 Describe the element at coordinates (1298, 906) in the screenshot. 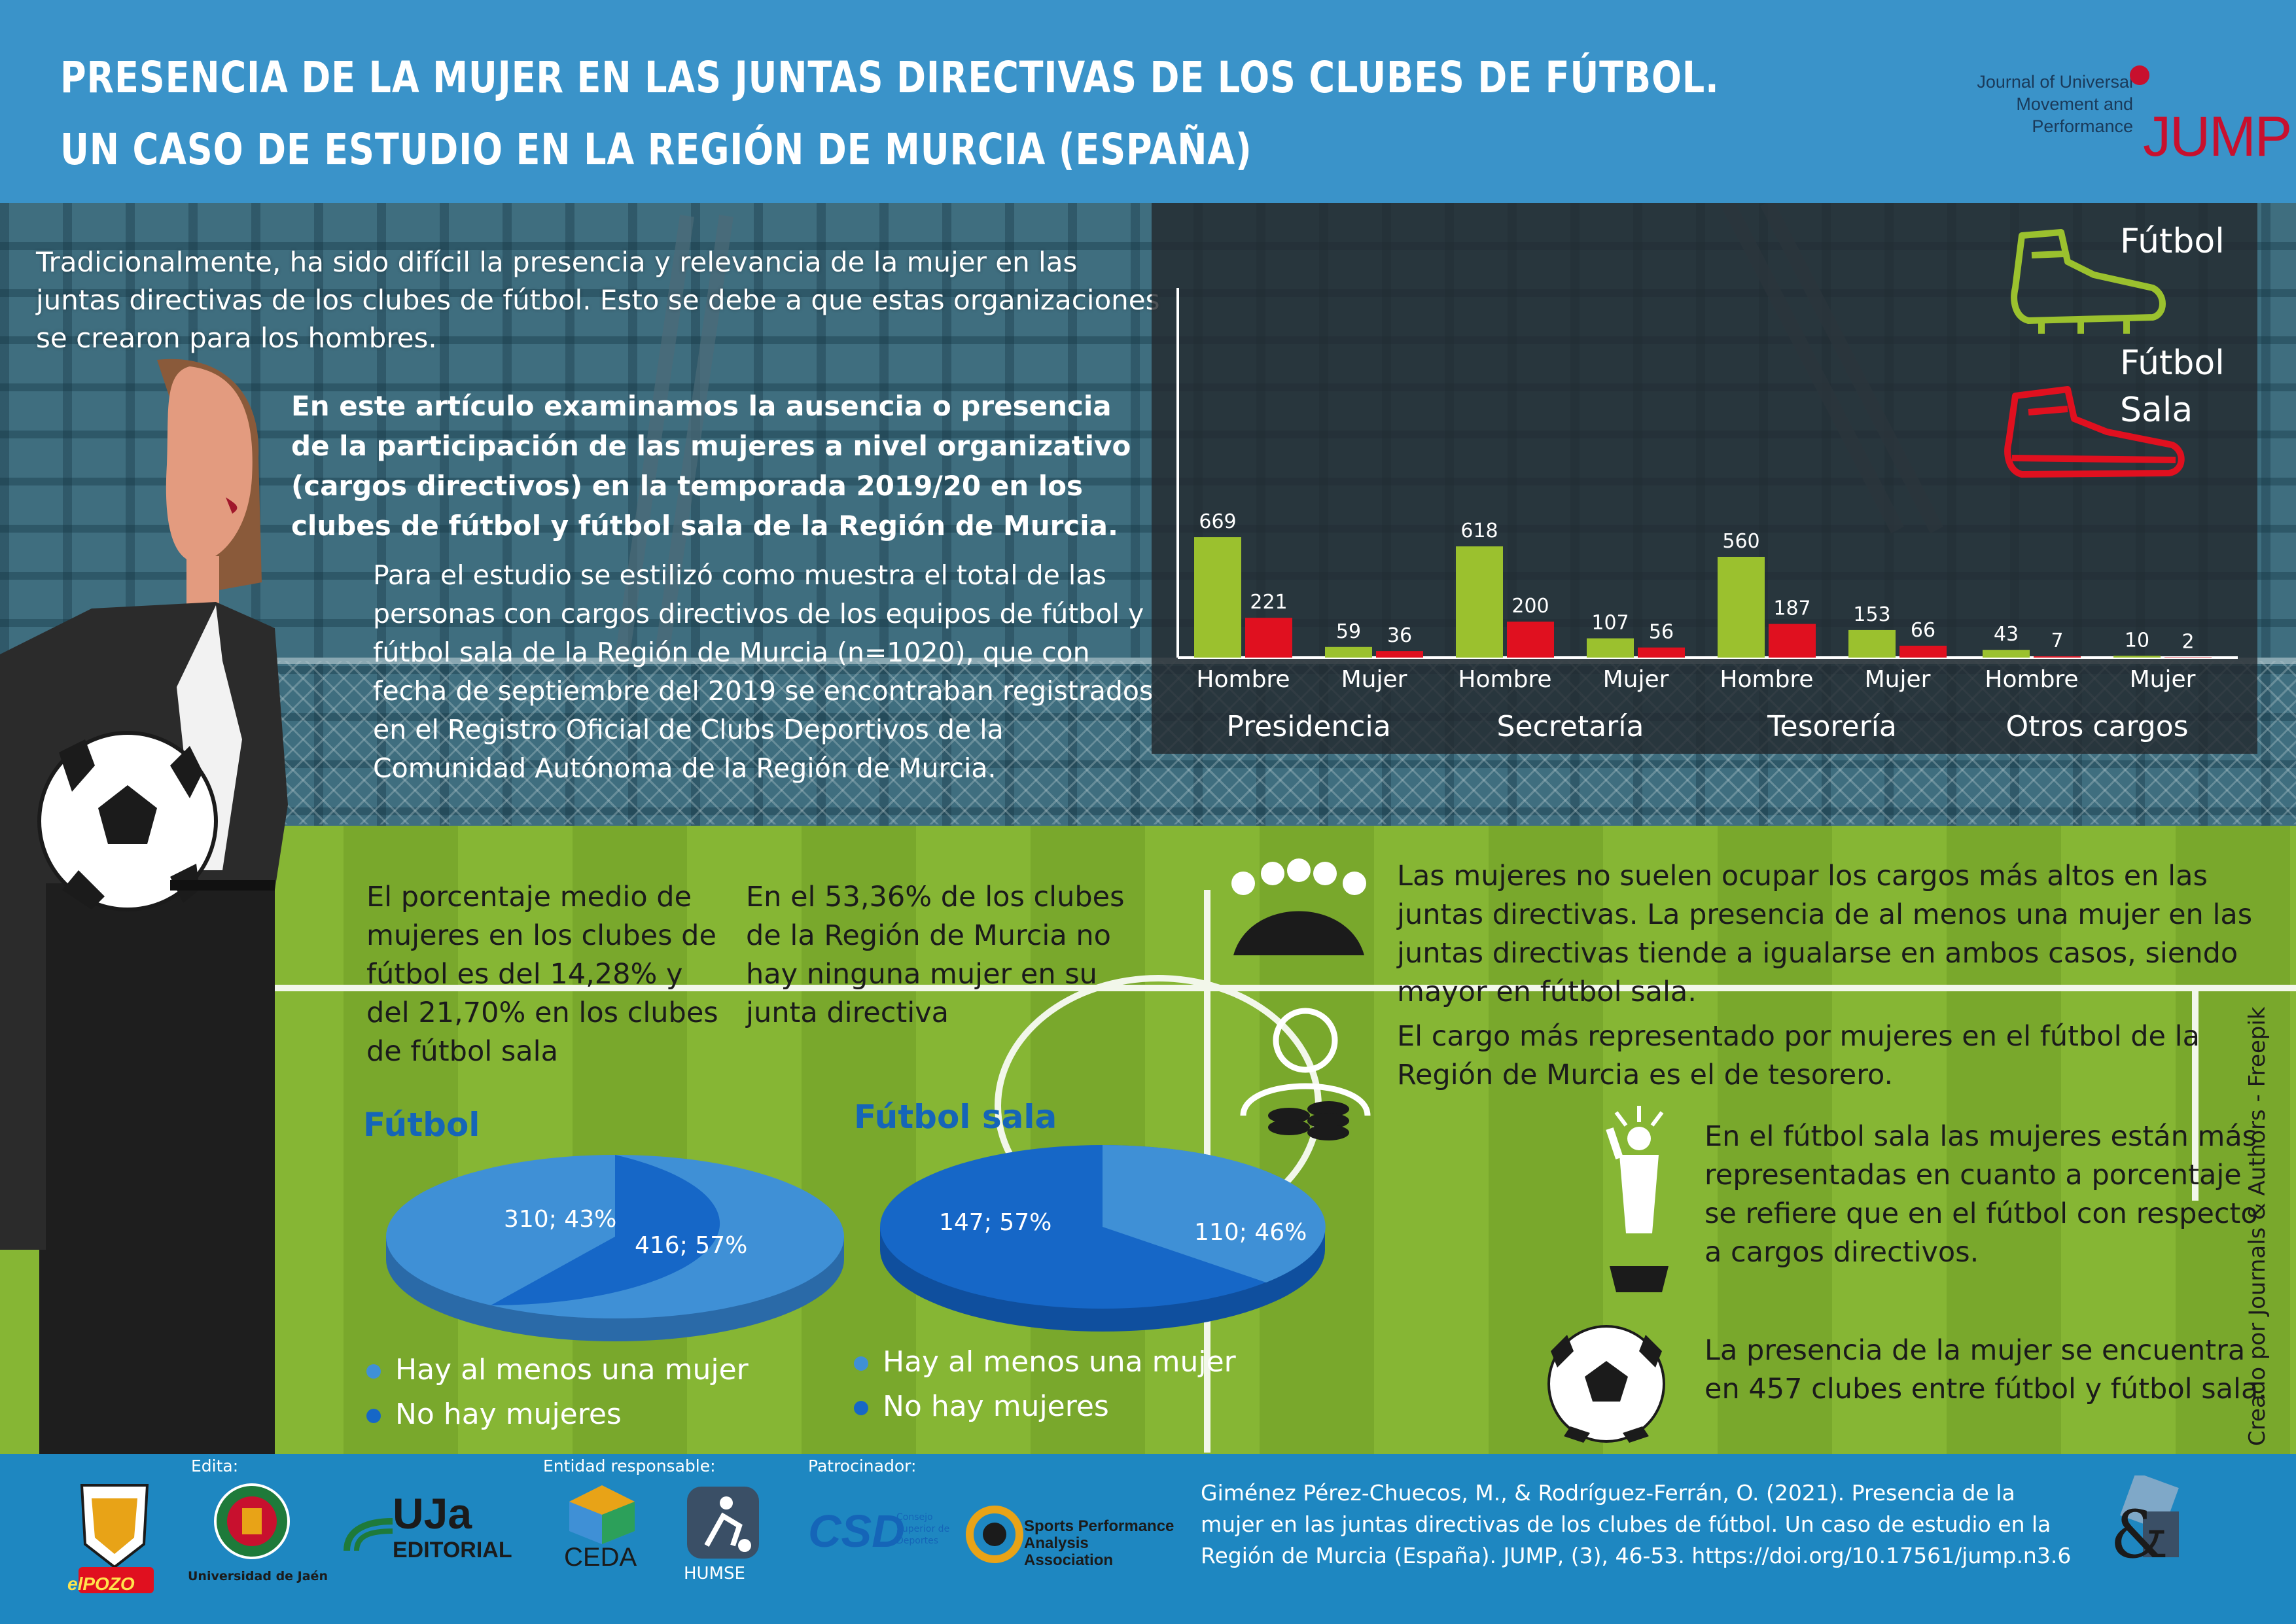

I see `leaders-group-icon` at that location.